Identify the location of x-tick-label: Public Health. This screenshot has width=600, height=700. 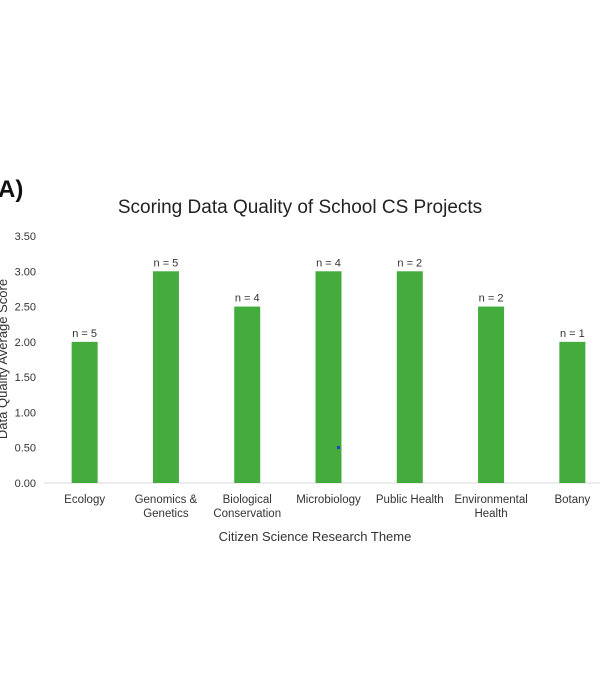
(410, 500).